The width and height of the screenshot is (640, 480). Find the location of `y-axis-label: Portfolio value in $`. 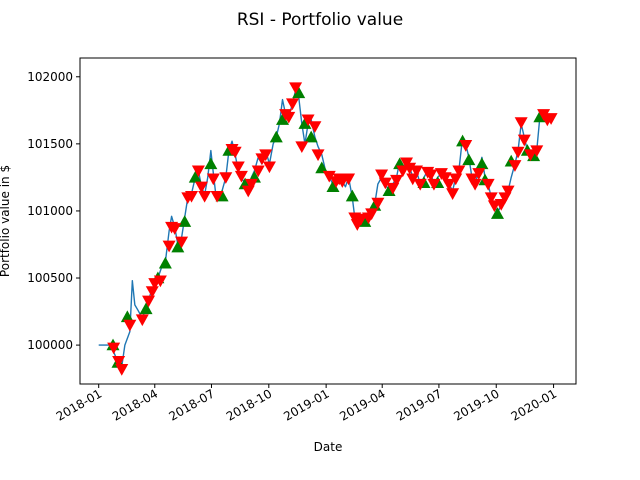

y-axis-label: Portfolio value in $ is located at coordinates (6, 221).